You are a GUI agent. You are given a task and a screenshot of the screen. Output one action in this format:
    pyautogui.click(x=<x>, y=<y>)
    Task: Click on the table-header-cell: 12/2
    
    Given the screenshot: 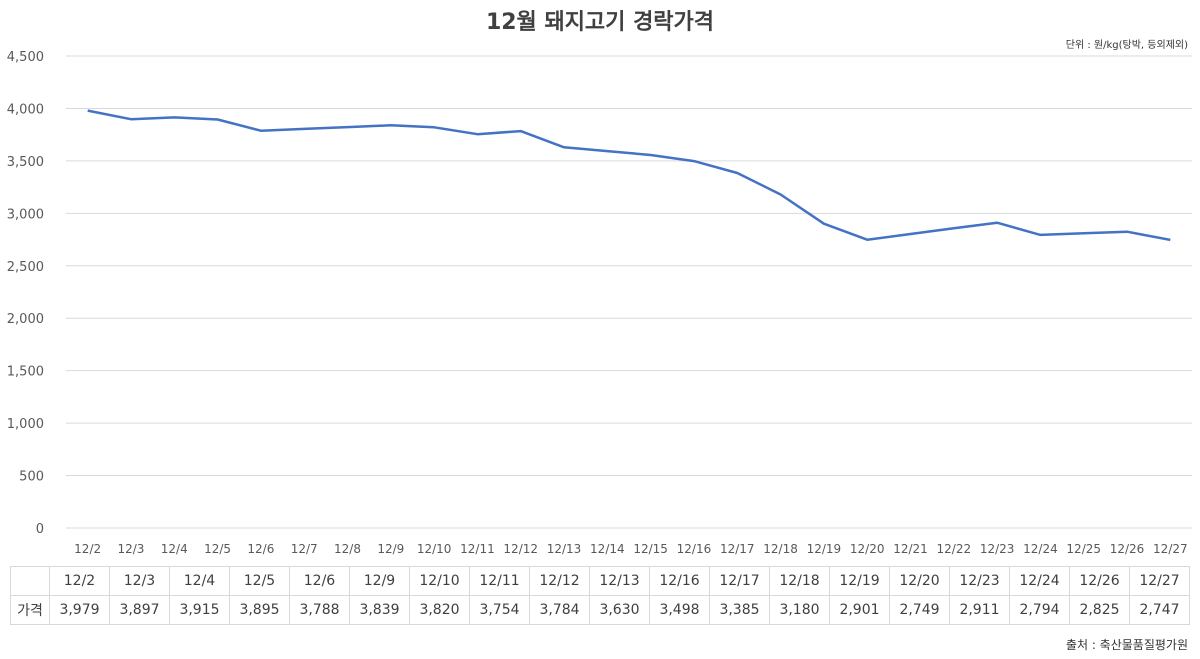 What is the action you would take?
    pyautogui.click(x=79, y=581)
    